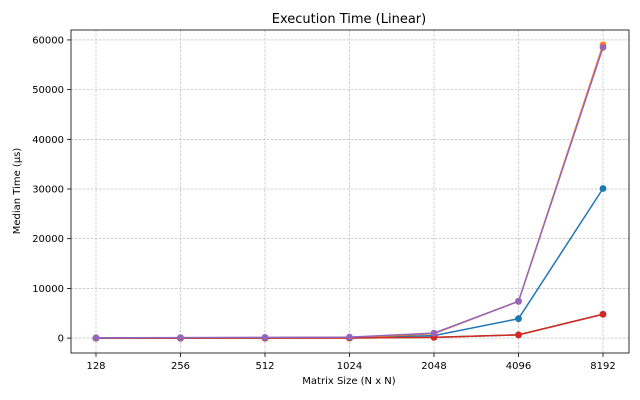  What do you see at coordinates (349, 19) in the screenshot?
I see `chart-title: Execution Time (Linear)` at bounding box center [349, 19].